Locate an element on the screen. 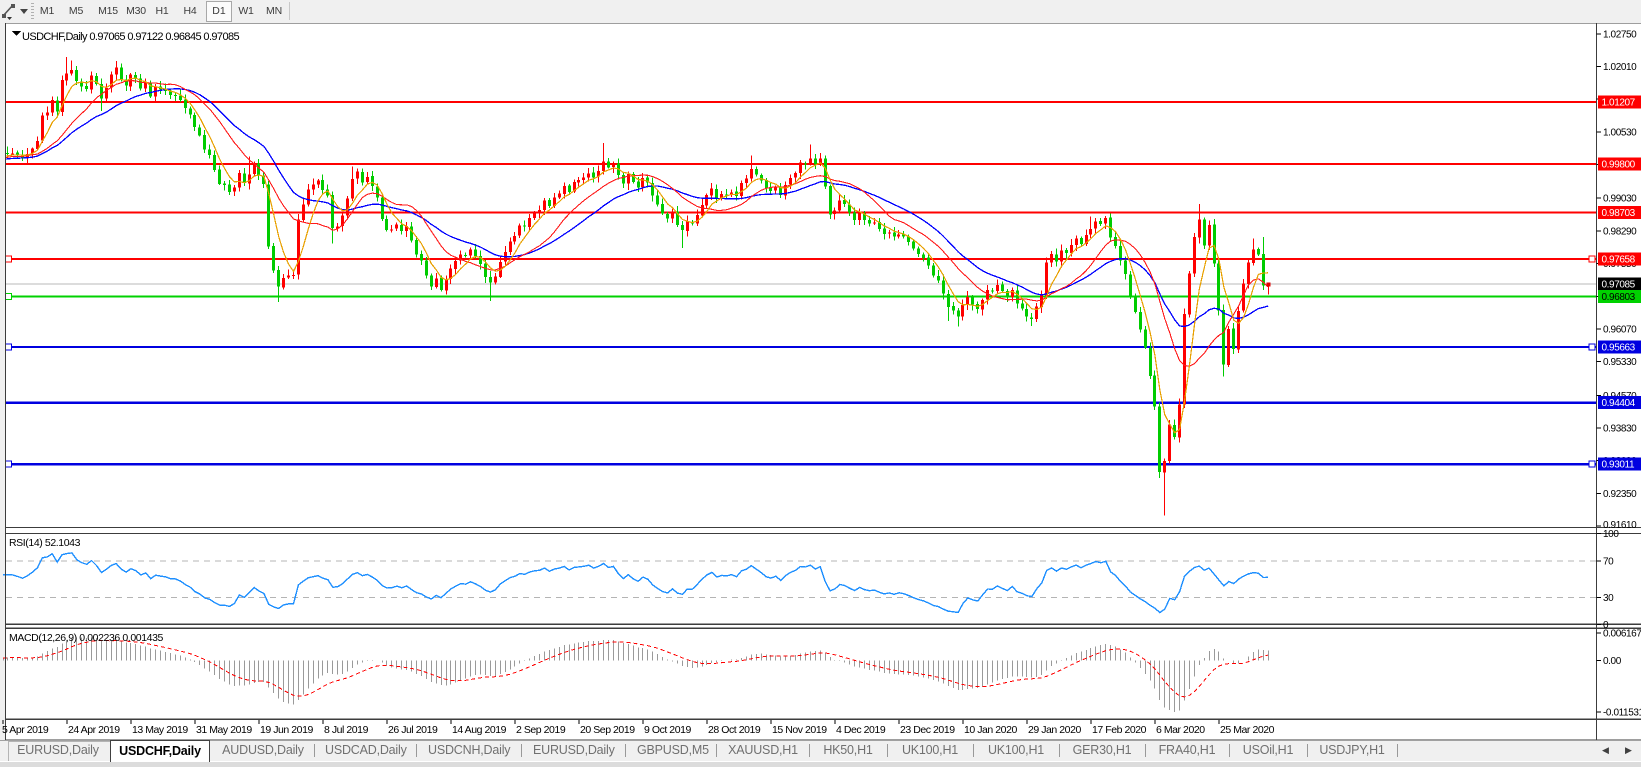 The image size is (1641, 767). svg-text: 19 Jun 2019 is located at coordinates (286, 730).